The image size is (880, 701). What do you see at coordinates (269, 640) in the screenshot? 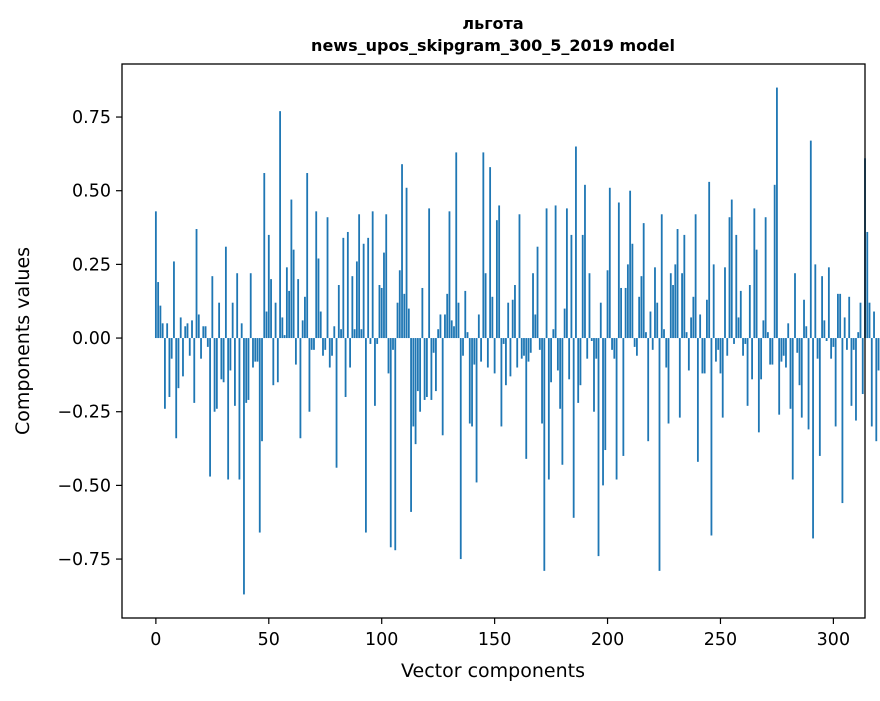
I see `x-tick-label-50: 50` at bounding box center [269, 640].